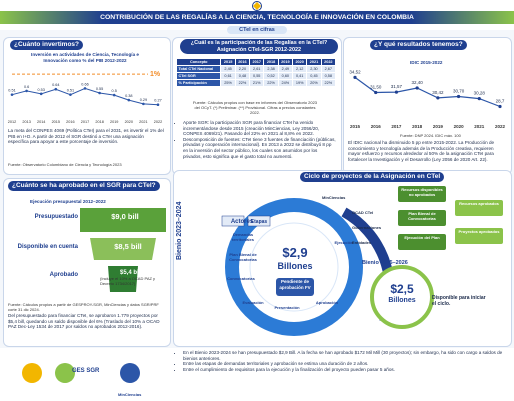 This screenshot has height=401, width=514. Describe the element at coordinates (257, 374) in the screenshot. I see `footer` at that location.